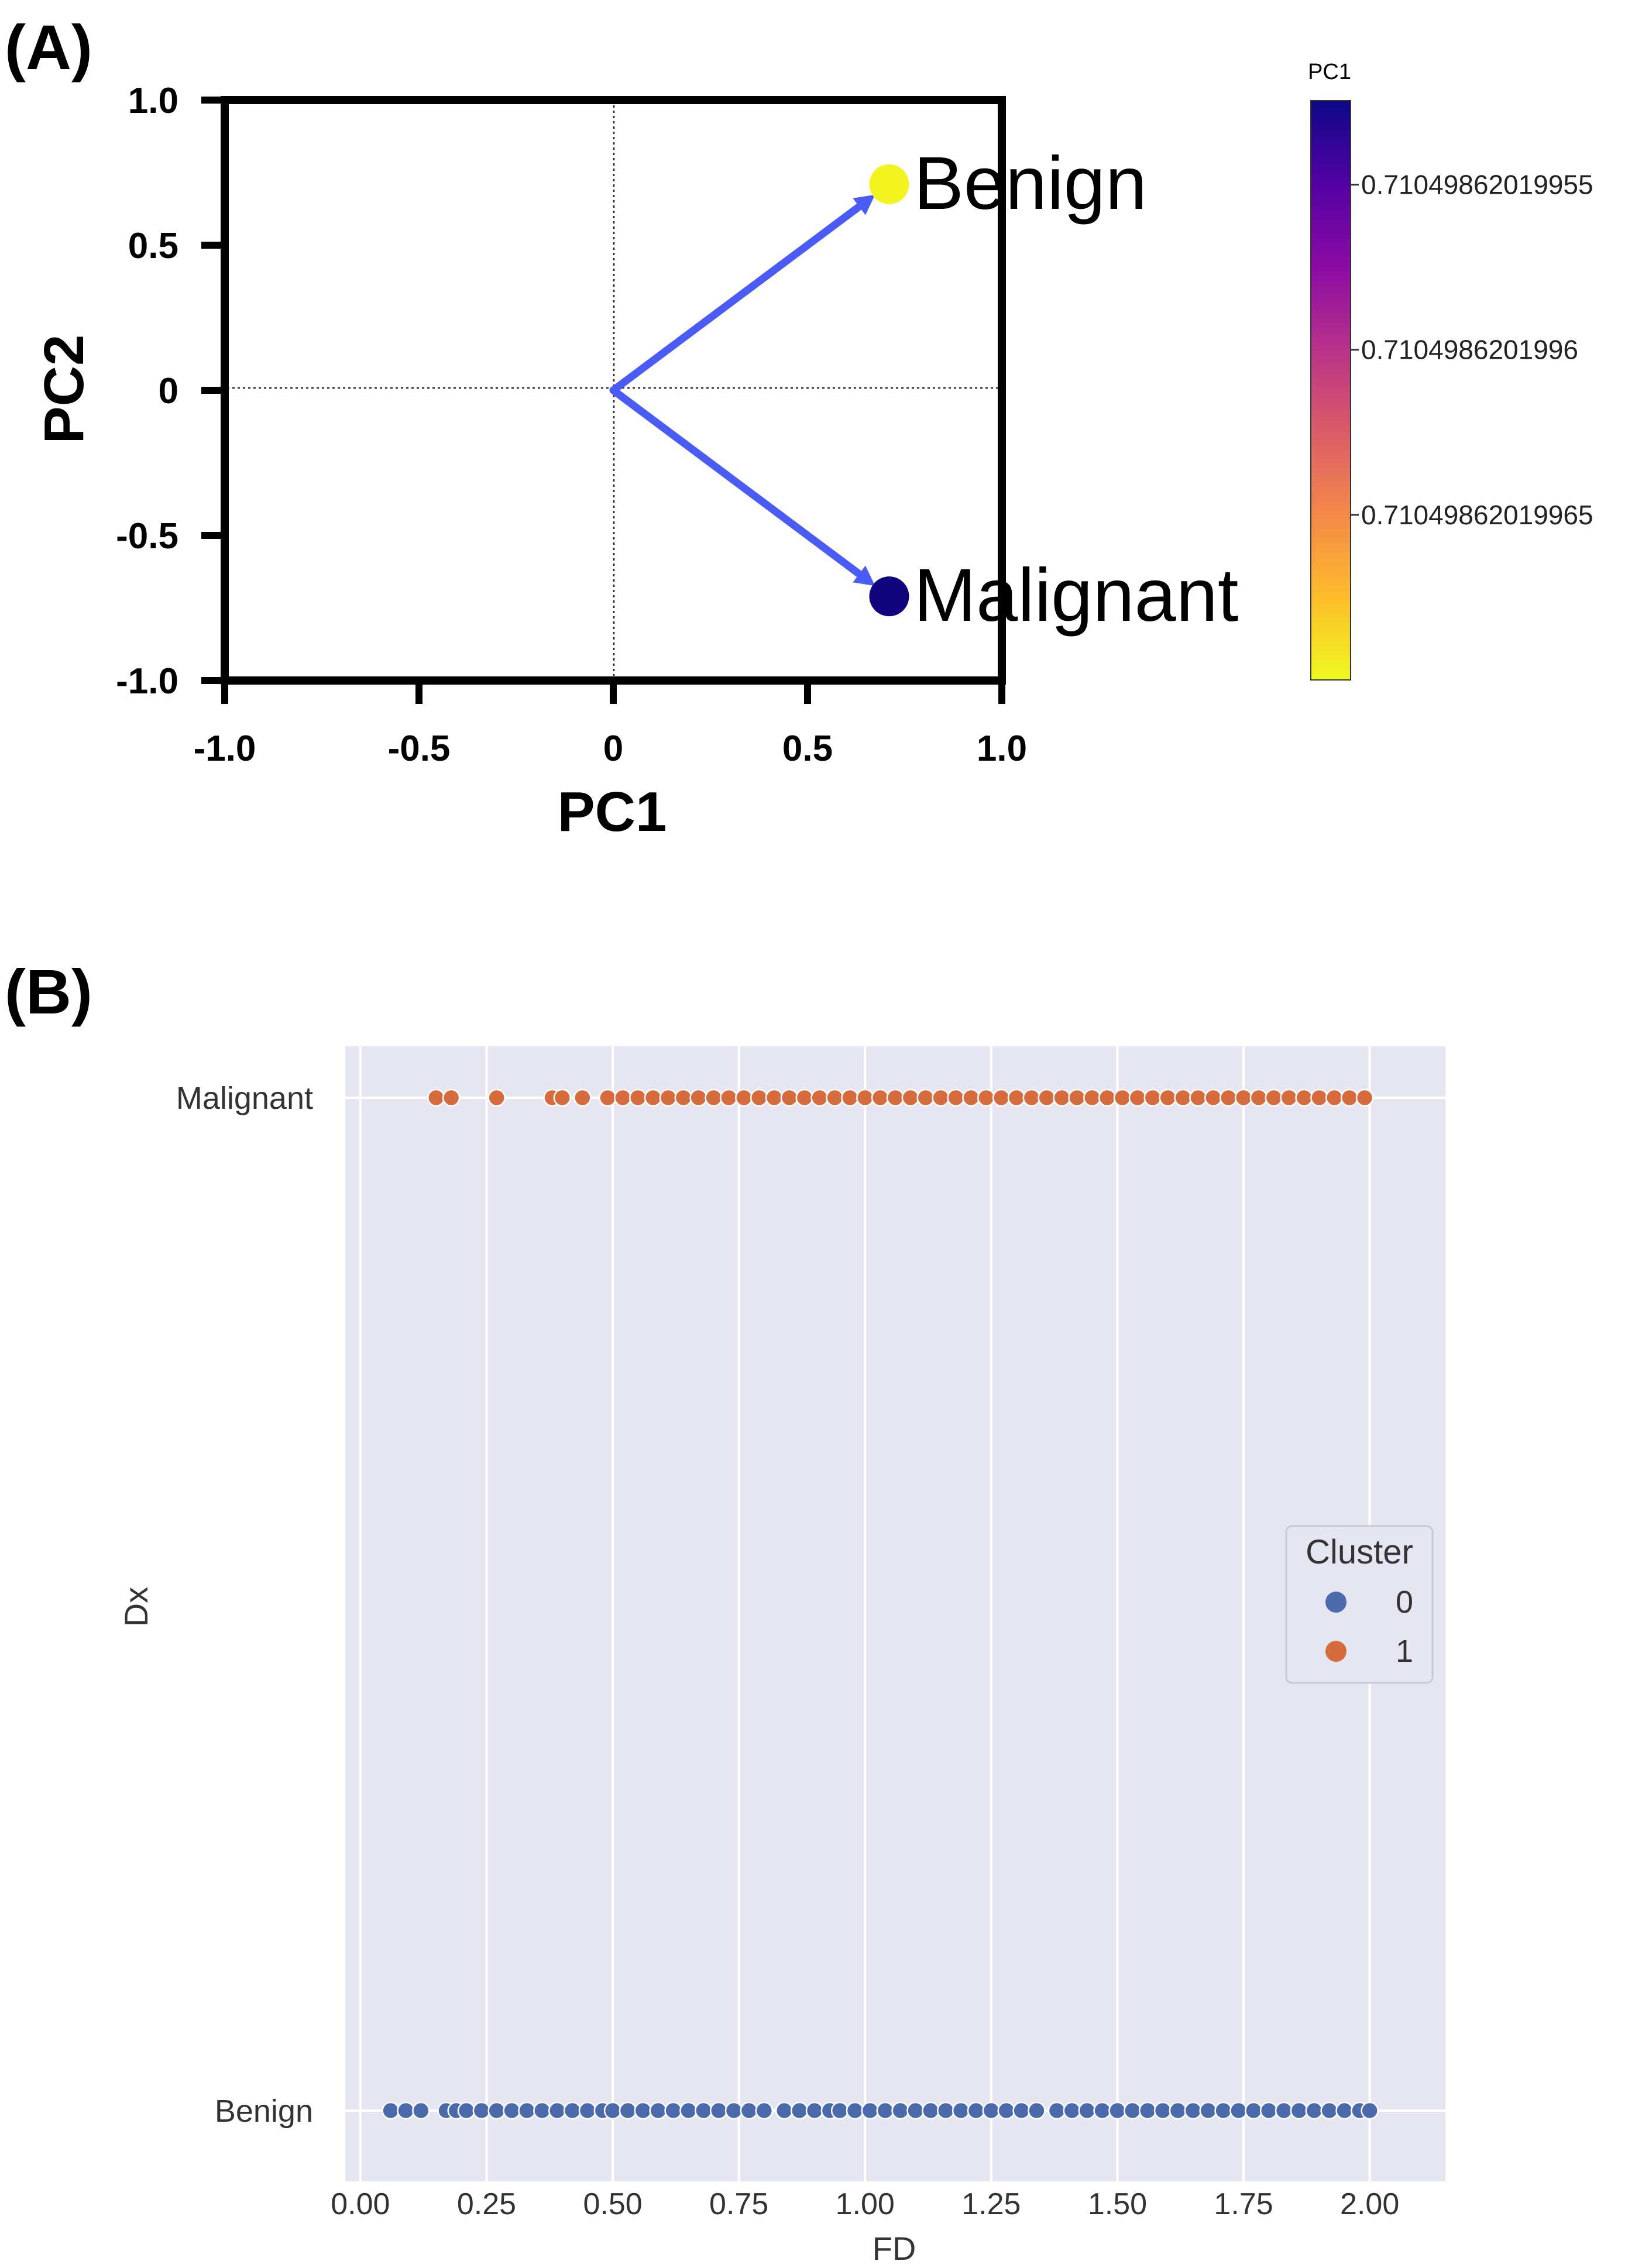  What do you see at coordinates (168, 391) in the screenshot?
I see `a-y-tick-label: 0` at bounding box center [168, 391].